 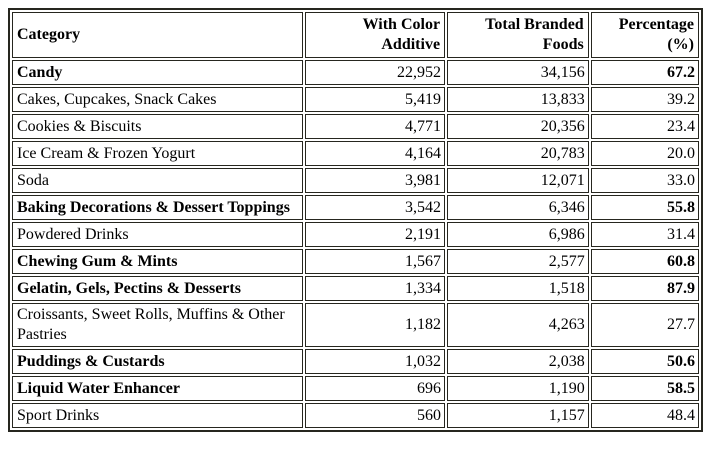 I want to click on header-category: Category, so click(x=158, y=35).